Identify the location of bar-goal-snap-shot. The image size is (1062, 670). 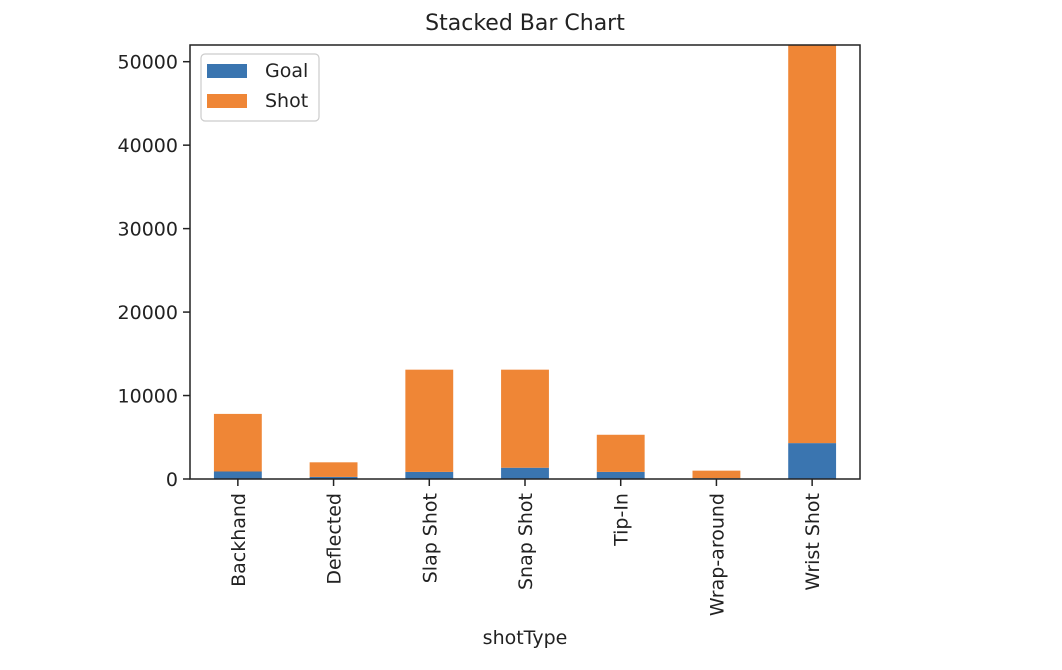
(525, 473).